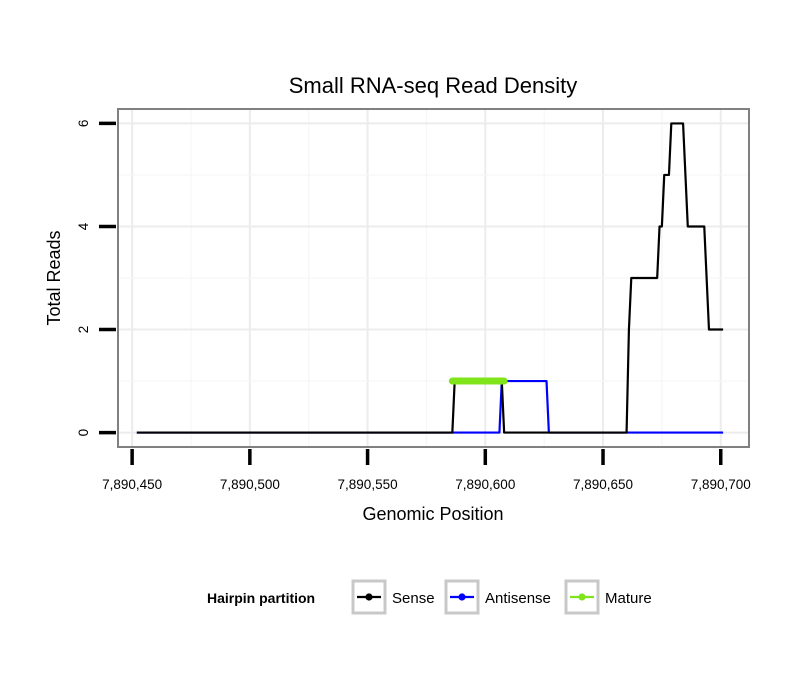  What do you see at coordinates (83, 433) in the screenshot?
I see `y-tick-label: 0` at bounding box center [83, 433].